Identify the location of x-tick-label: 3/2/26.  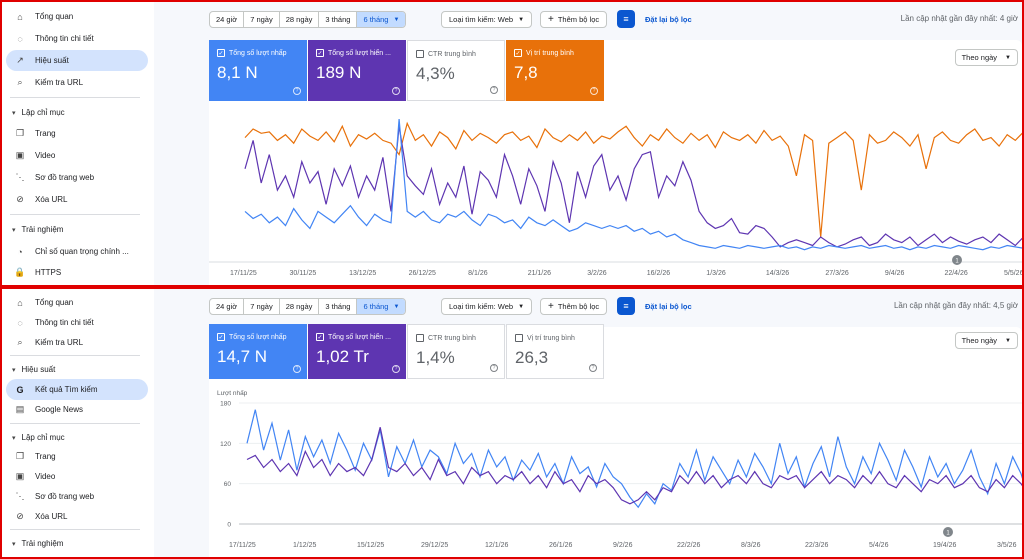
(597, 273).